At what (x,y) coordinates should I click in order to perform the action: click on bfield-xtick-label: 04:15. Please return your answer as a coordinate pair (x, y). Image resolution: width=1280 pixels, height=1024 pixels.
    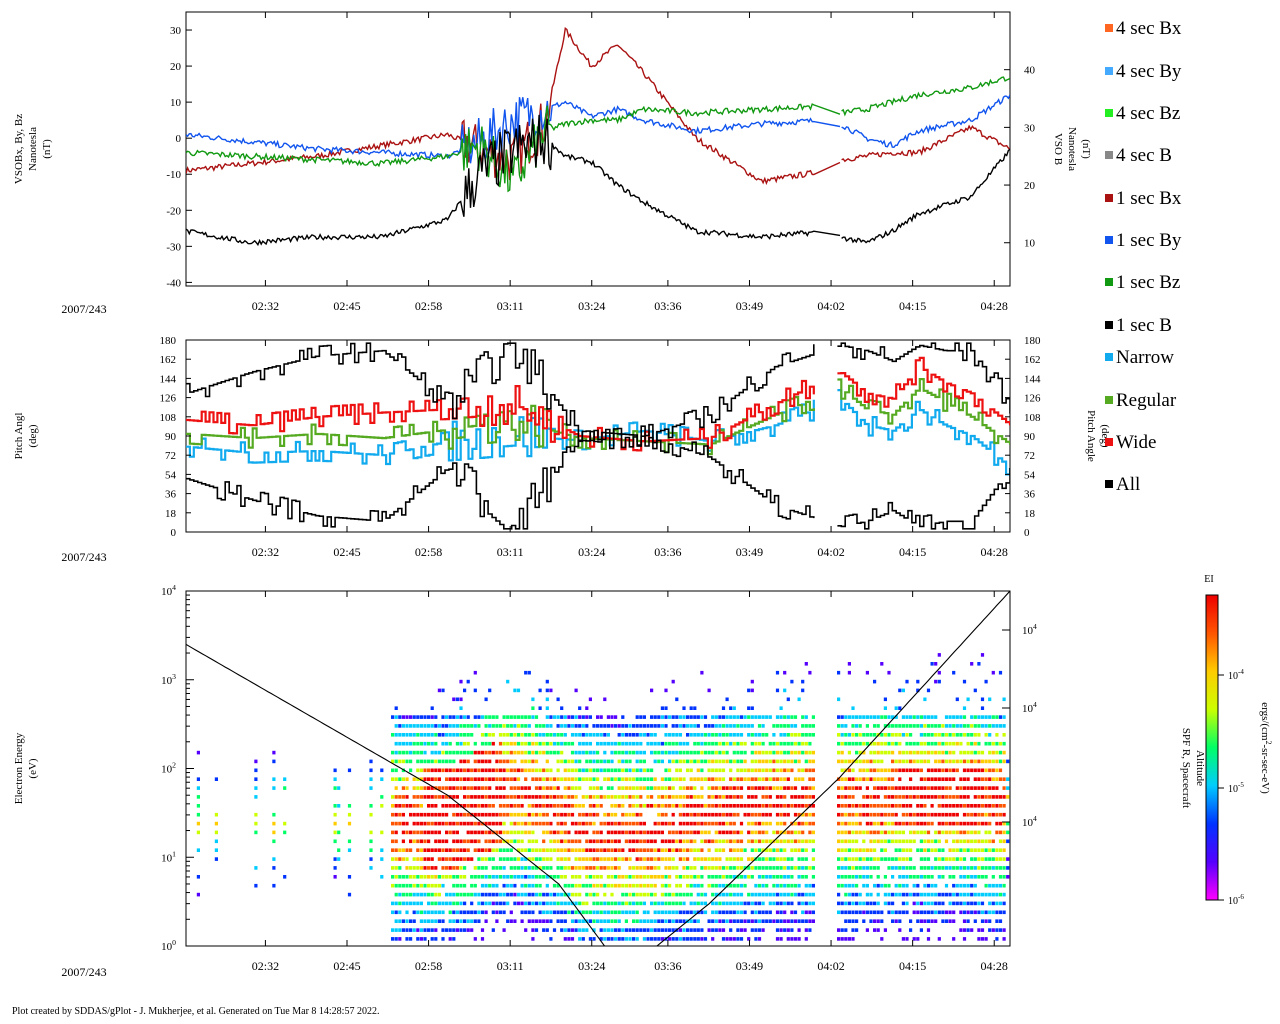
    Looking at the image, I should click on (912, 306).